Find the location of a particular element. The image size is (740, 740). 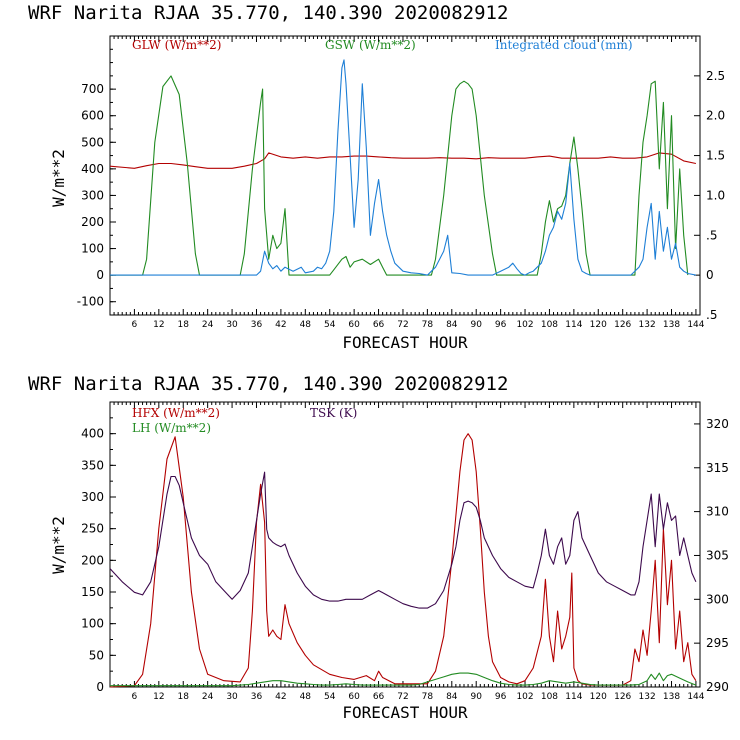

y-tick-label: 150 is located at coordinates (92, 592).